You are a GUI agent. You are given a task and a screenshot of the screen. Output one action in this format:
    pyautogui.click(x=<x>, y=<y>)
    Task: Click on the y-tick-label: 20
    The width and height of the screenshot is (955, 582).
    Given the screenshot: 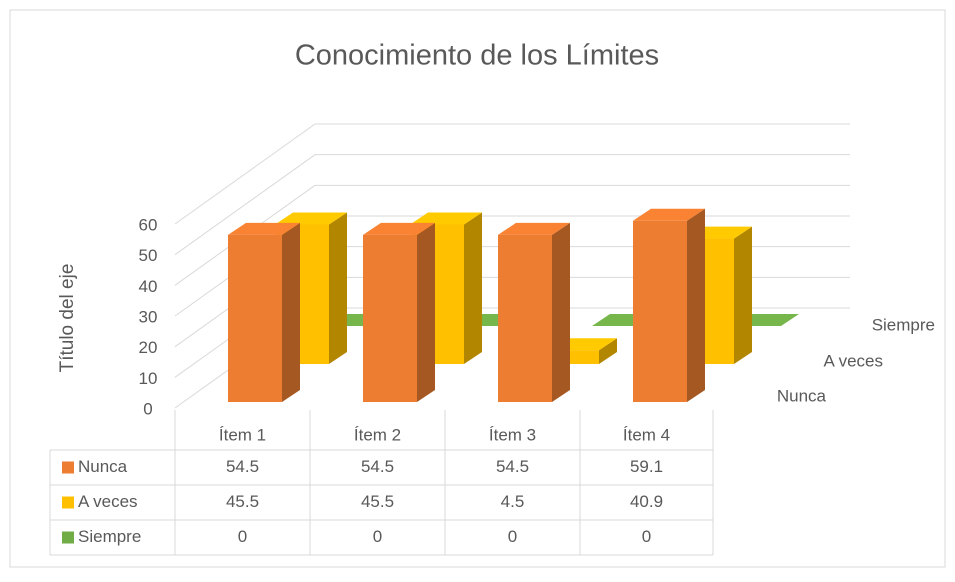 What is the action you would take?
    pyautogui.click(x=148, y=347)
    